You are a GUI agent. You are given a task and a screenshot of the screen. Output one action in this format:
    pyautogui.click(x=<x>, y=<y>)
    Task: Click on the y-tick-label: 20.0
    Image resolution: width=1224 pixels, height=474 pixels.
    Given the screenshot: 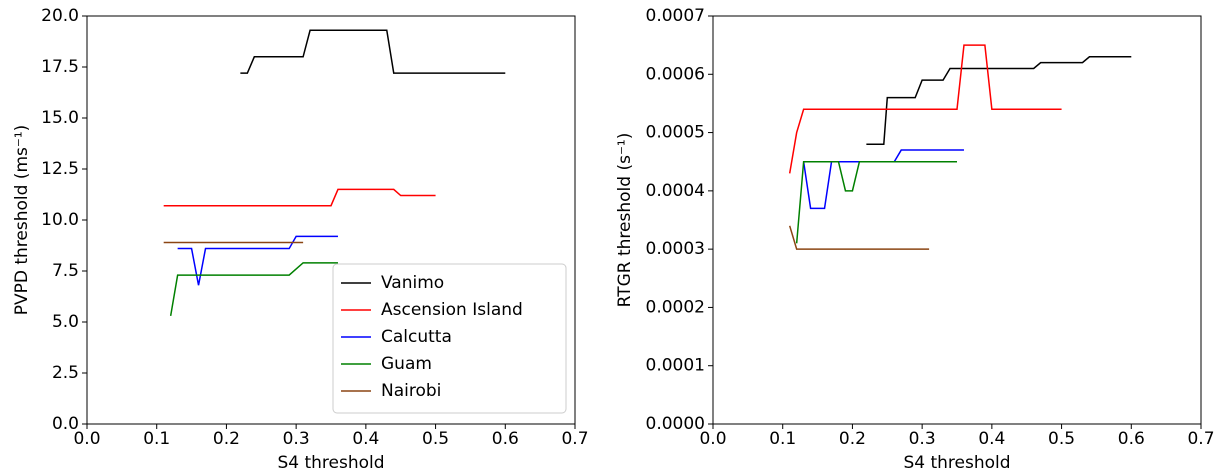 What is the action you would take?
    pyautogui.click(x=60, y=16)
    